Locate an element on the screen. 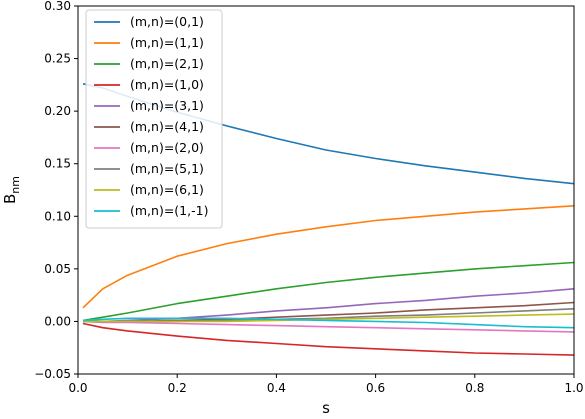  legend-label: (m,n)=(4,1) is located at coordinates (167, 126).